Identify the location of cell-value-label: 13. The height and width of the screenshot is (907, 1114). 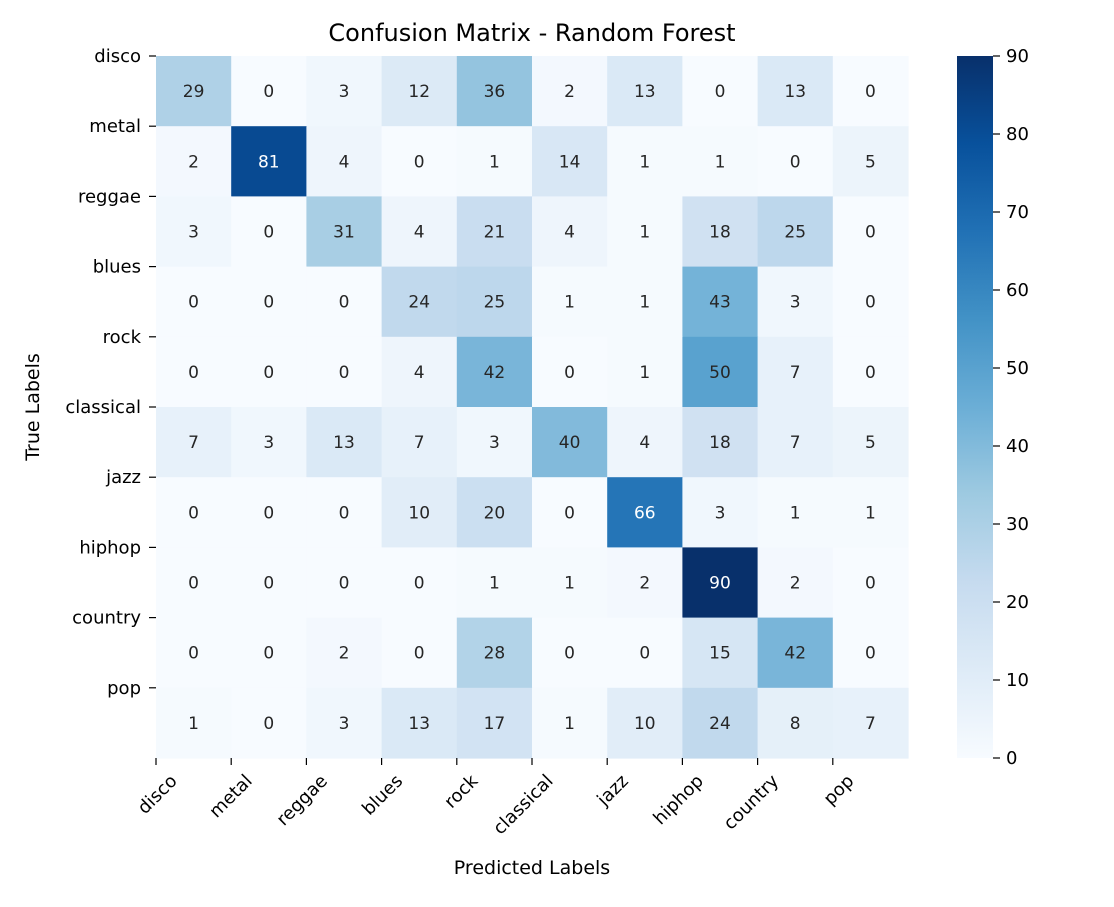
(419, 724).